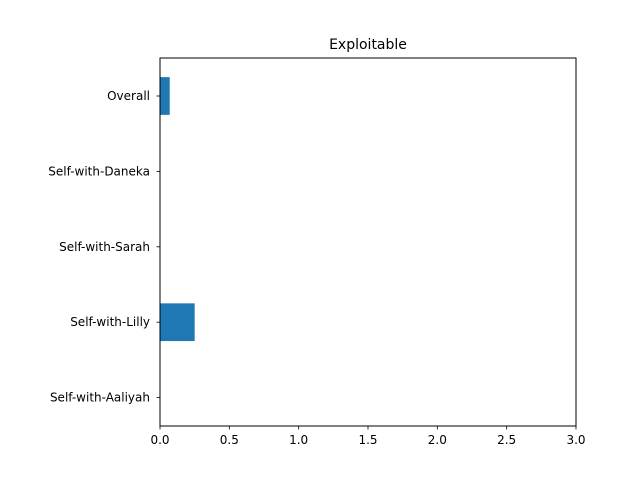 This screenshot has height=480, width=640. Describe the element at coordinates (368, 45) in the screenshot. I see `chart-title: Exploitable` at that location.